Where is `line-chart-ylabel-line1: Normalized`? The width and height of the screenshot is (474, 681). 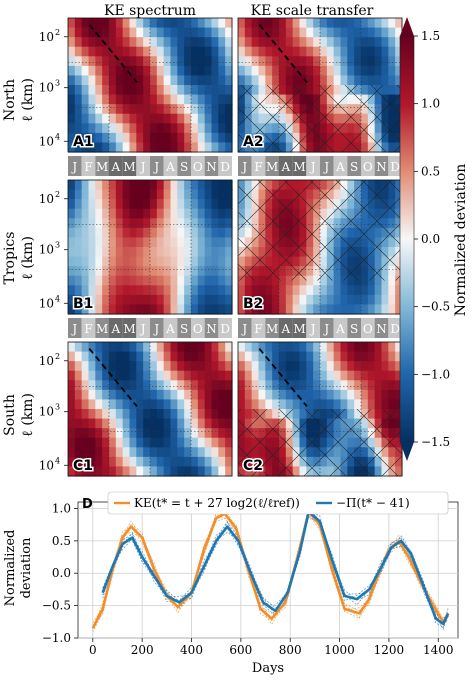
line-chart-ylabel-line1: Normalized is located at coordinates (10, 568).